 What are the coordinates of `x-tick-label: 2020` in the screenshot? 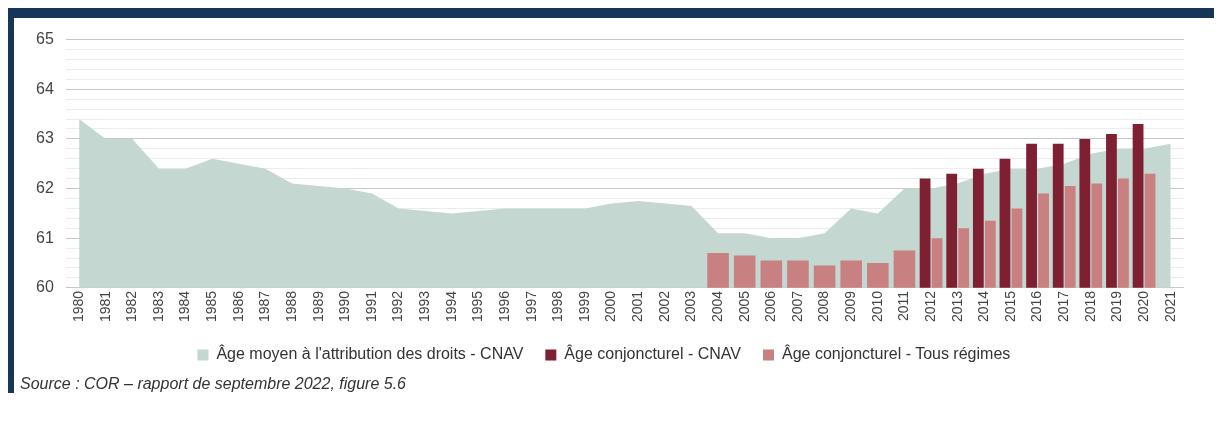 It's located at (1142, 306).